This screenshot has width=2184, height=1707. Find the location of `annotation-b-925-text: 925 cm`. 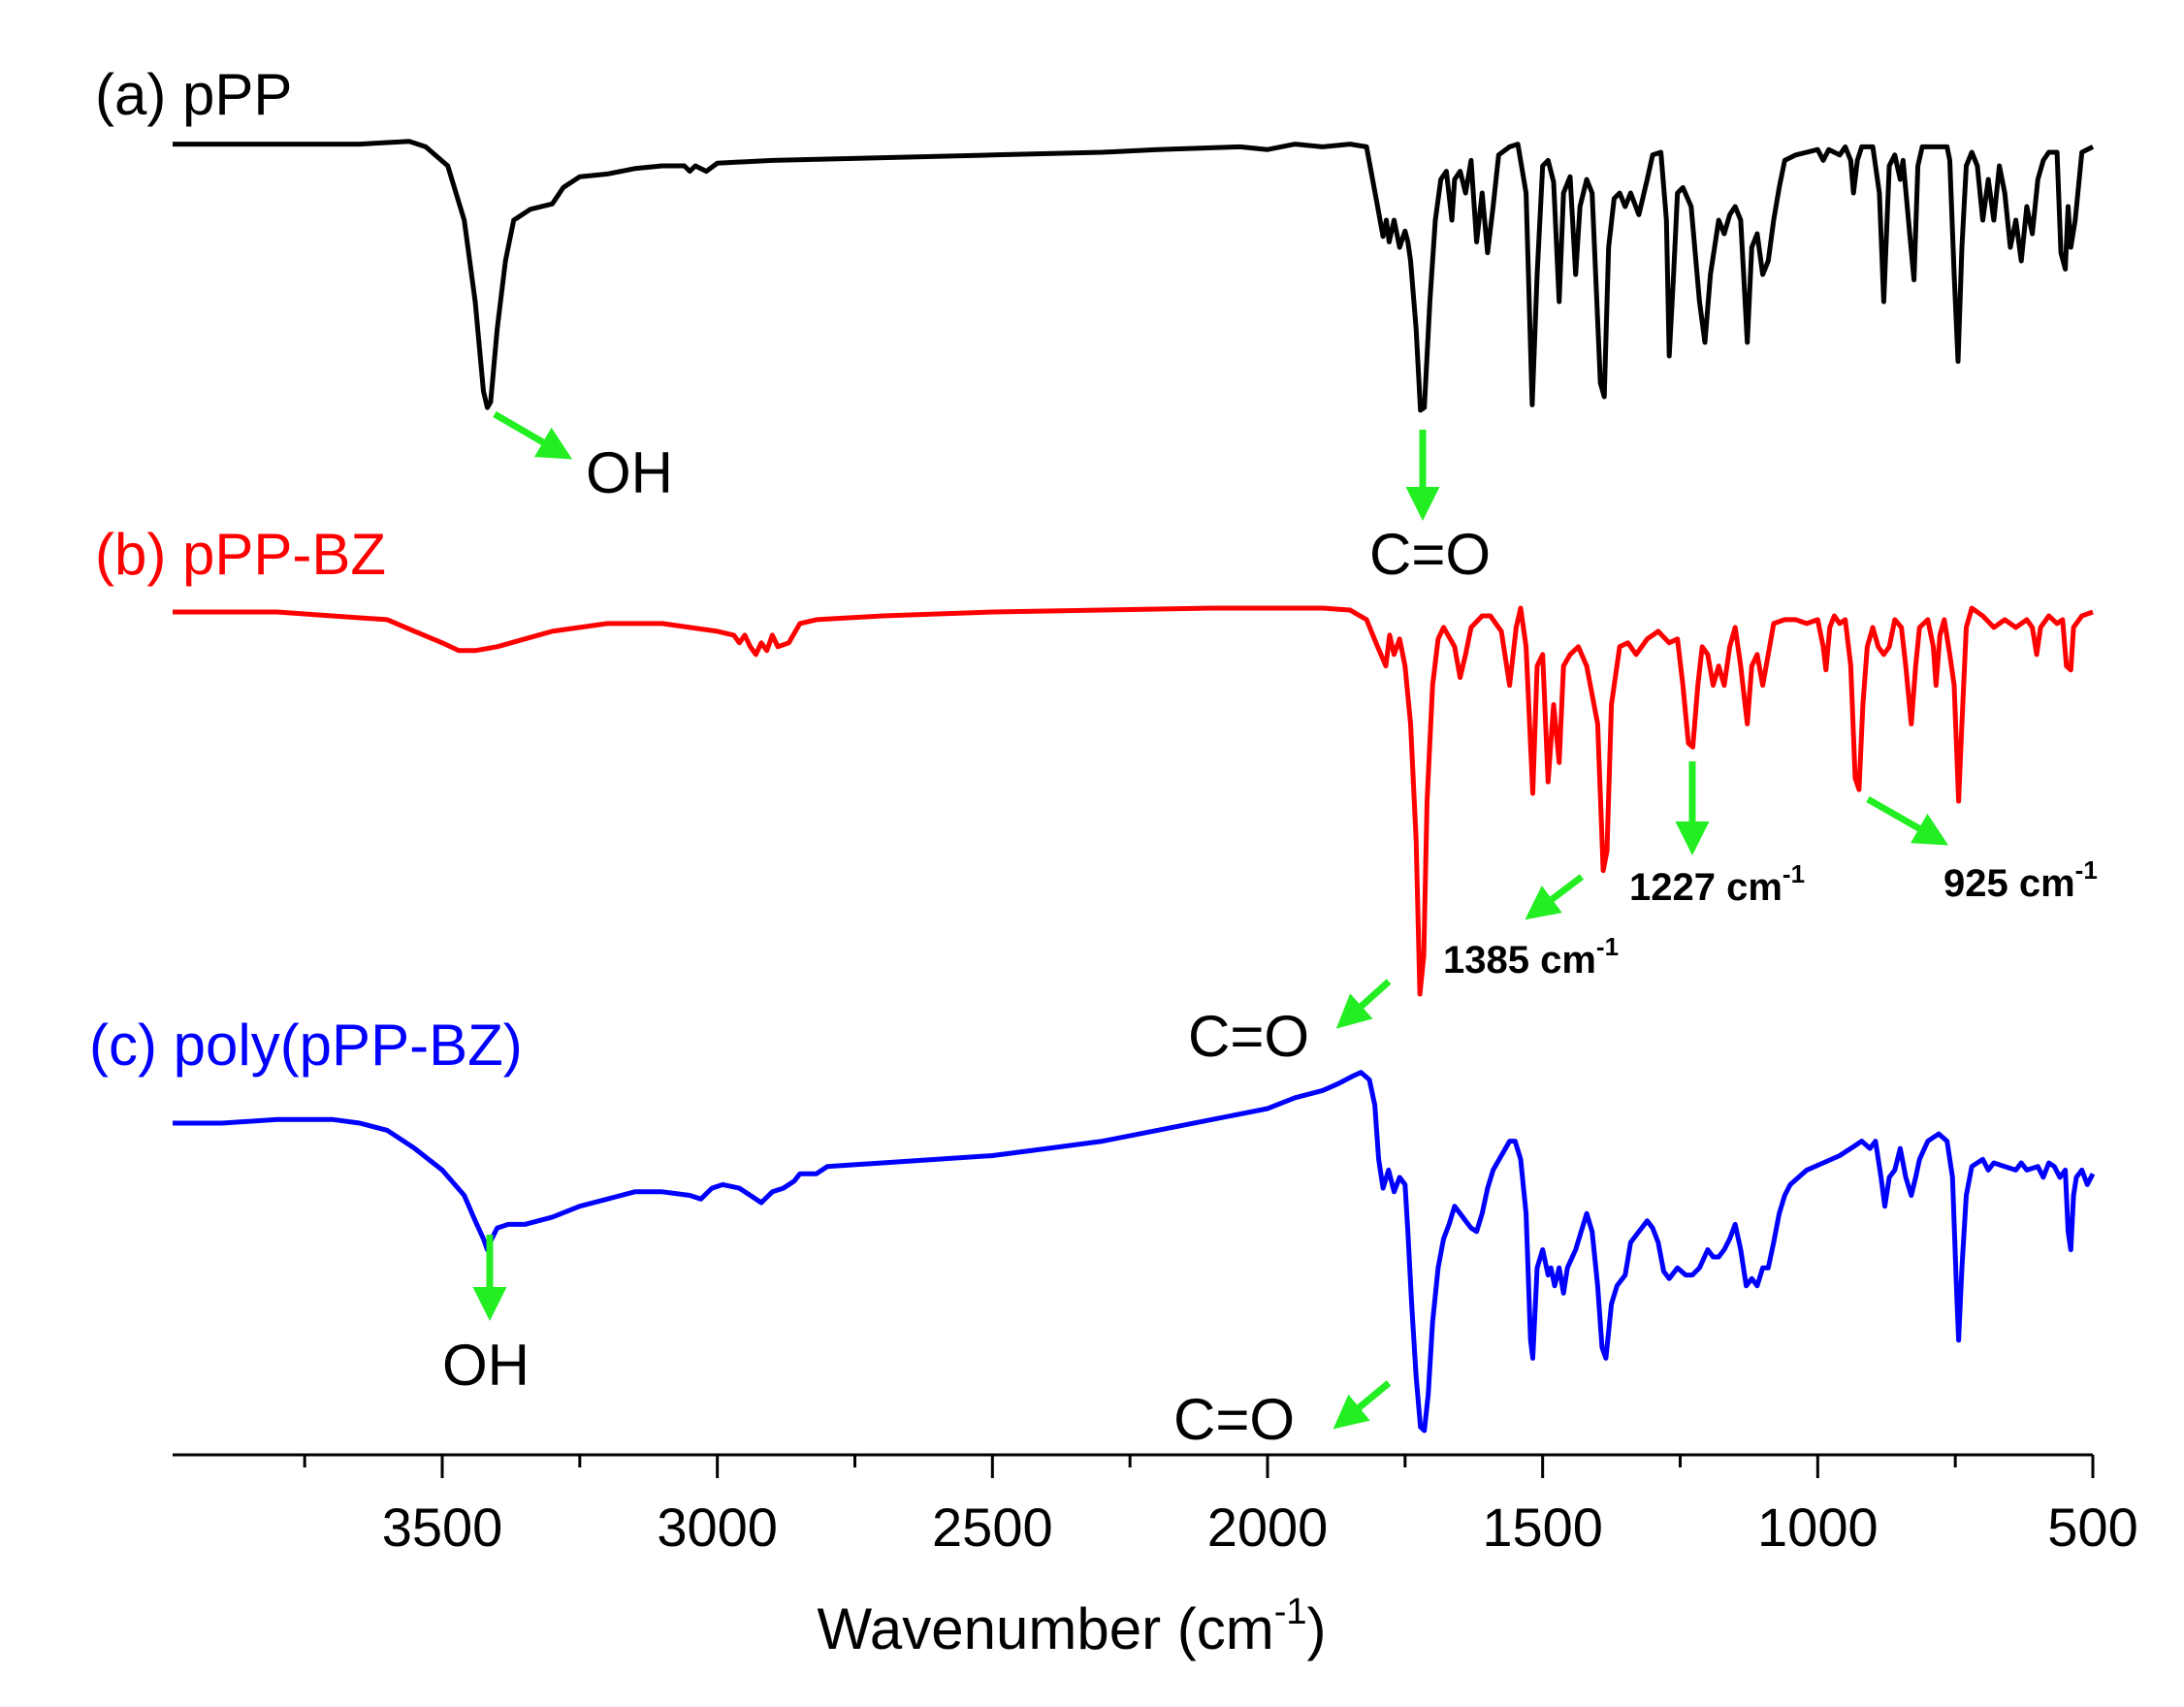

annotation-b-925-text: 925 cm is located at coordinates (2009, 883).